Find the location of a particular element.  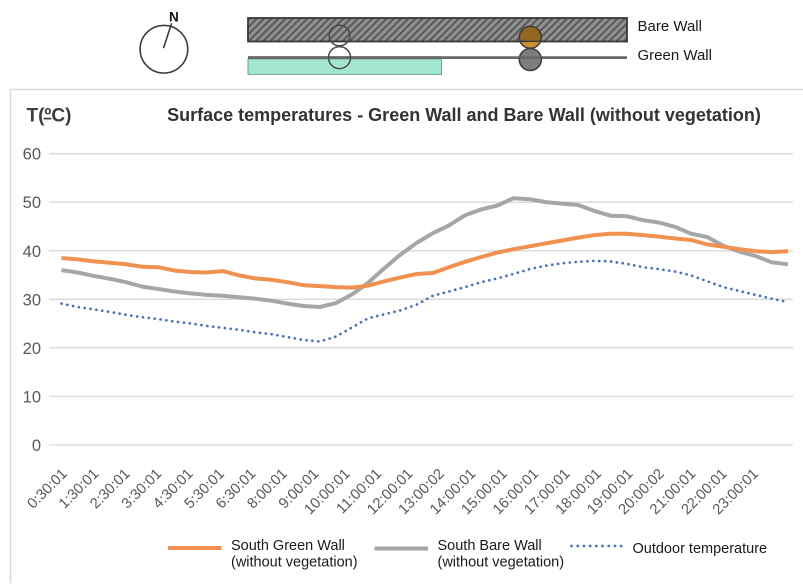

svg-text: 0 is located at coordinates (36, 446).